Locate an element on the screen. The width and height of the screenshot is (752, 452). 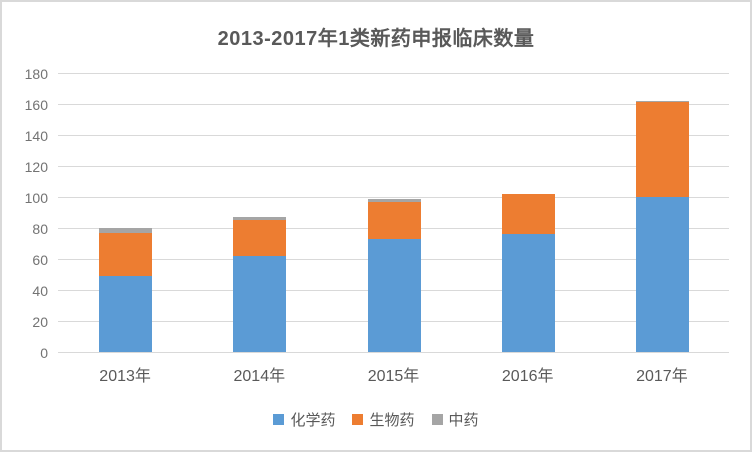
x-tick-label: 2013年 is located at coordinates (125, 376).